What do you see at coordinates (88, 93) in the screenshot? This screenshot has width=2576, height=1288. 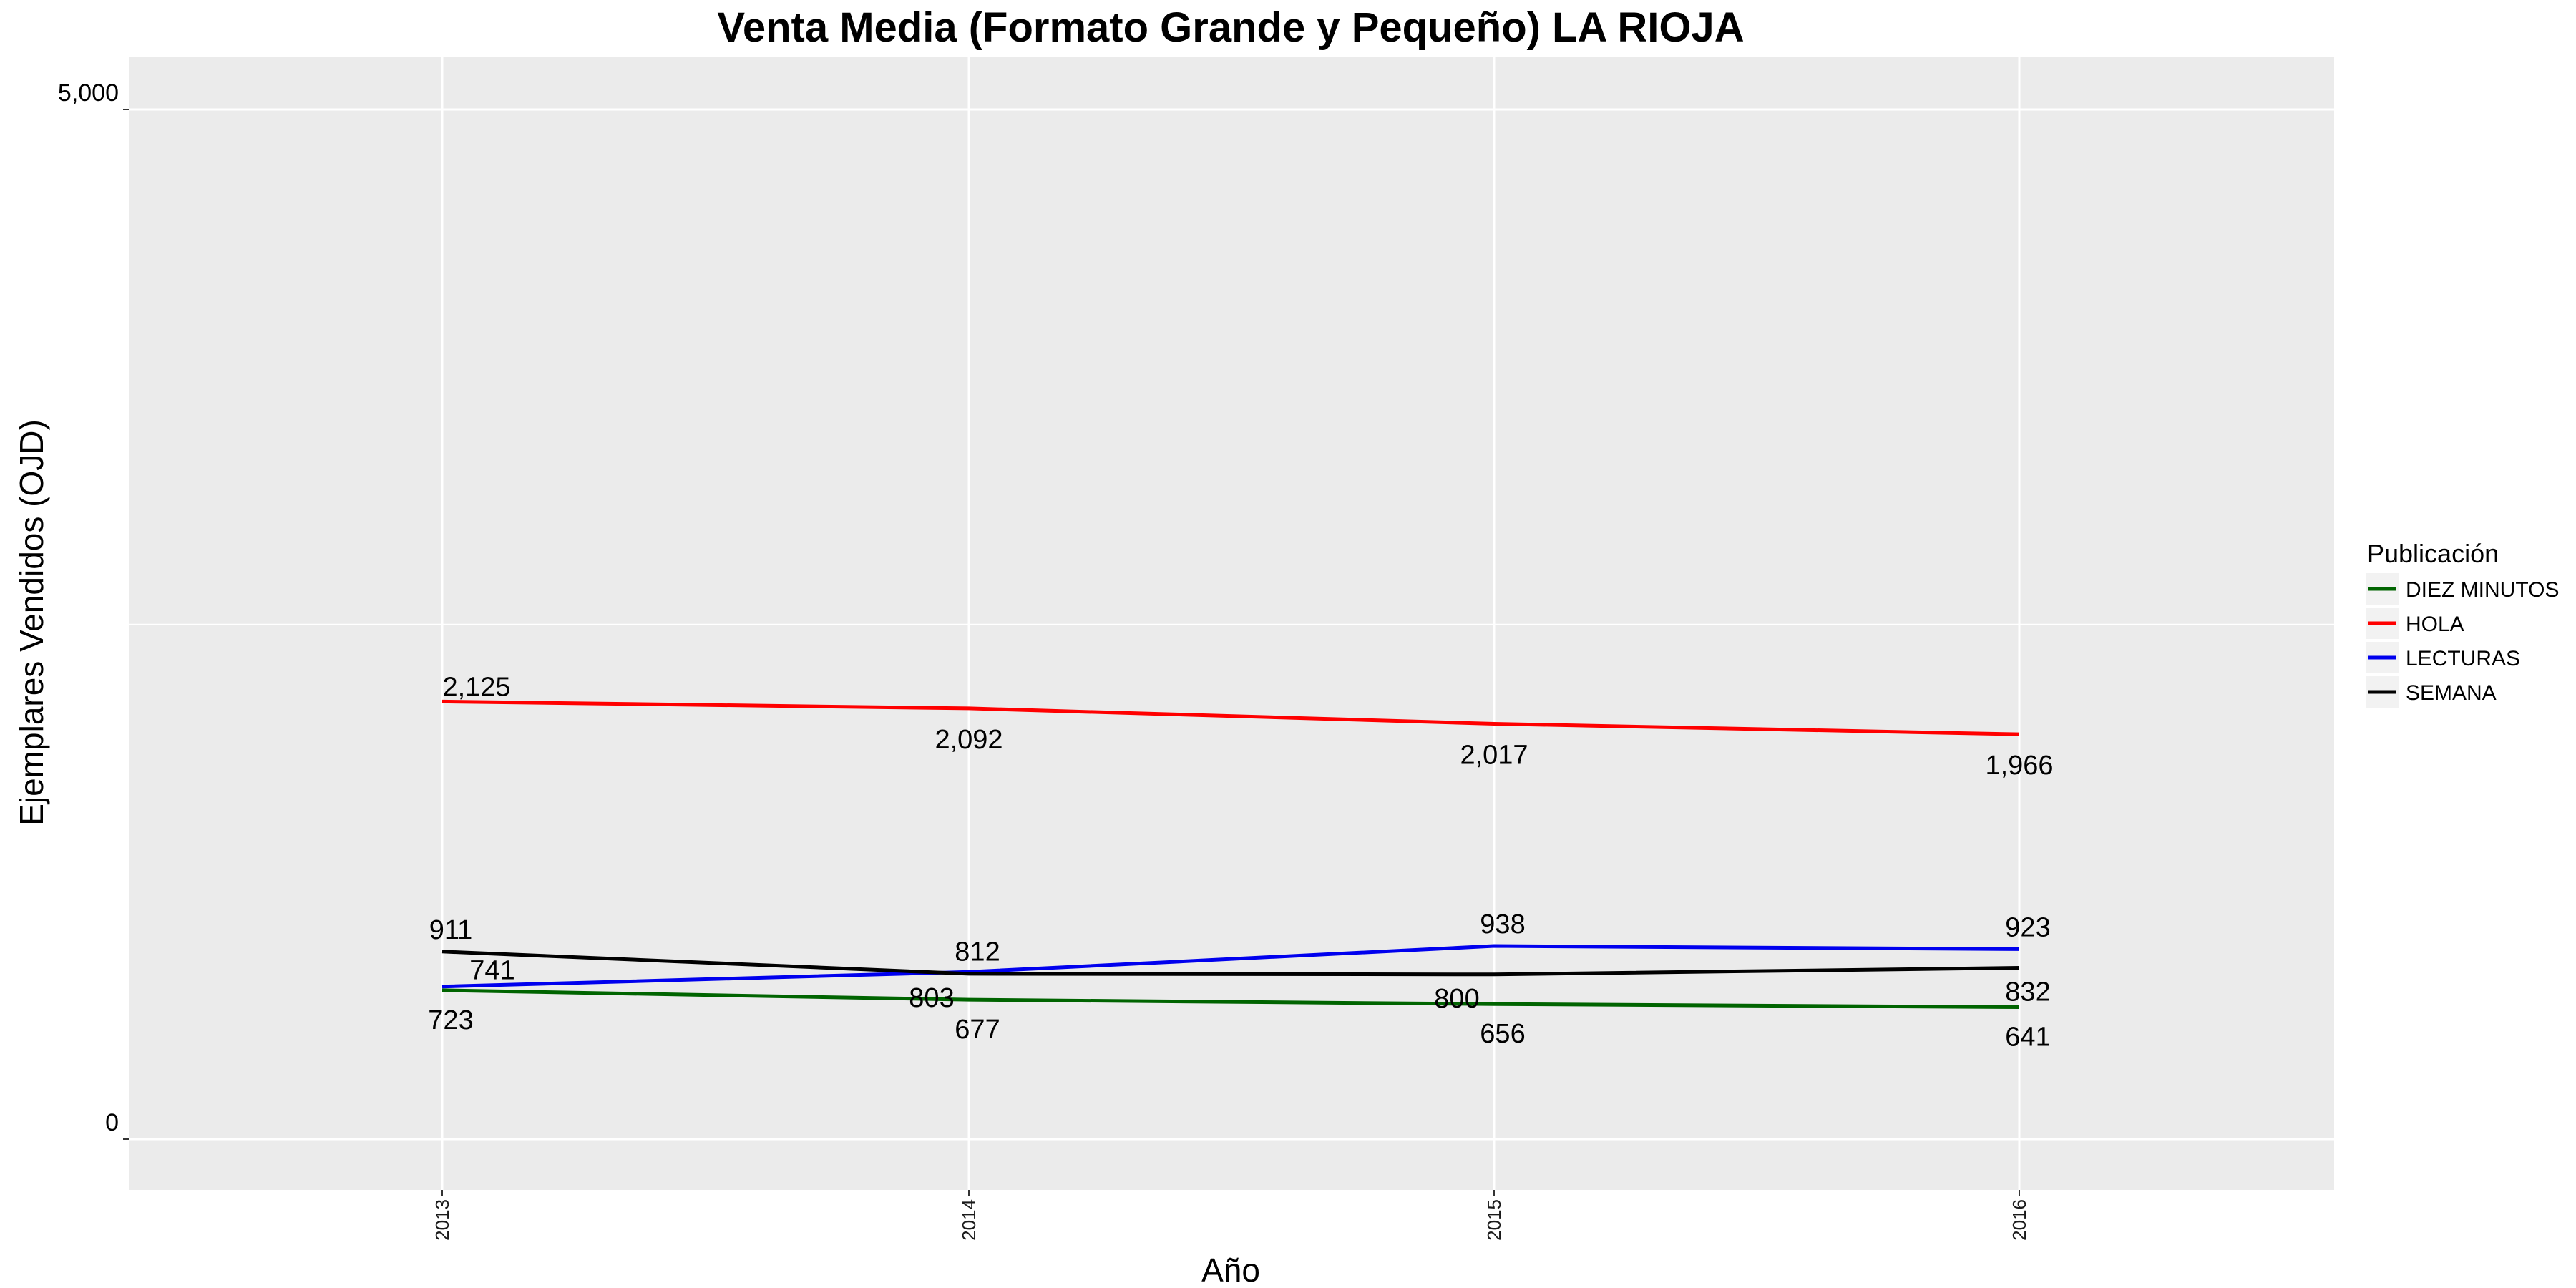 I see `y-tick-label: 5,000` at bounding box center [88, 93].